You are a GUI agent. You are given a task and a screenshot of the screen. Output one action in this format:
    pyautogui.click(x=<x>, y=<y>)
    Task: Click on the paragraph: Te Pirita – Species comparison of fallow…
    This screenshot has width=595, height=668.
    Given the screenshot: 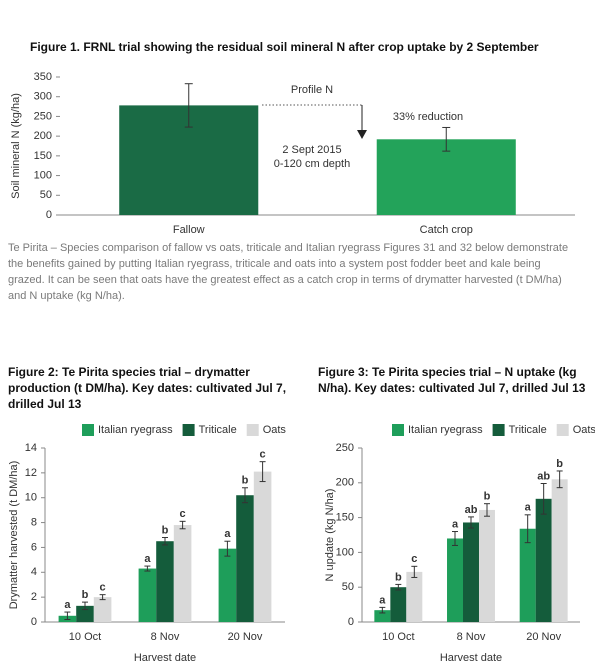 What is the action you would take?
    pyautogui.click(x=288, y=272)
    